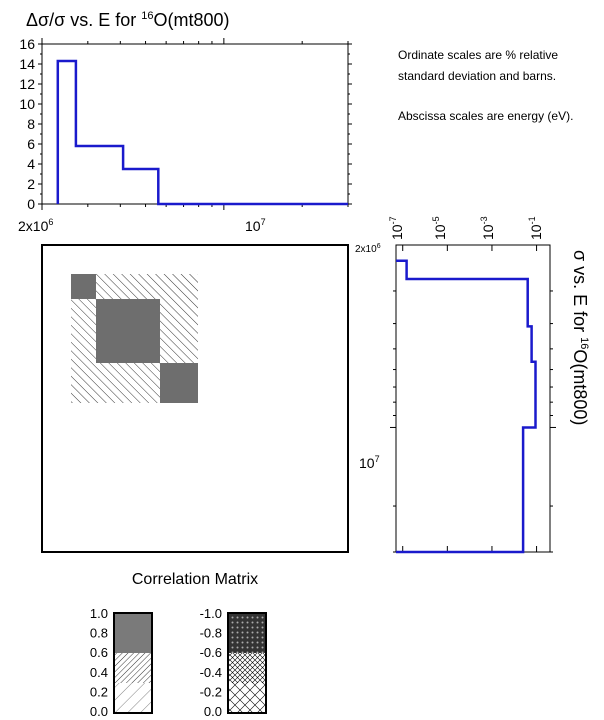  I want to click on note-line-3: Abscissa scales are energy (eV)., so click(485, 116).